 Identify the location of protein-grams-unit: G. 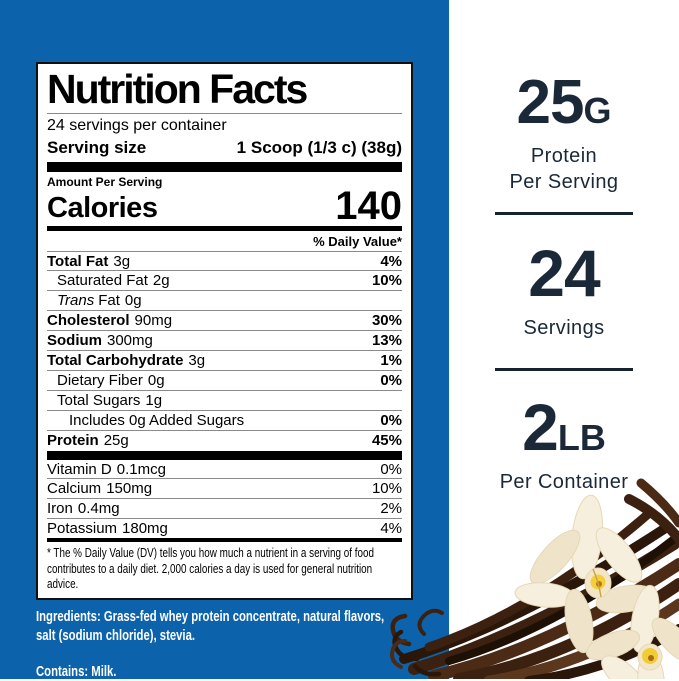
(597, 110).